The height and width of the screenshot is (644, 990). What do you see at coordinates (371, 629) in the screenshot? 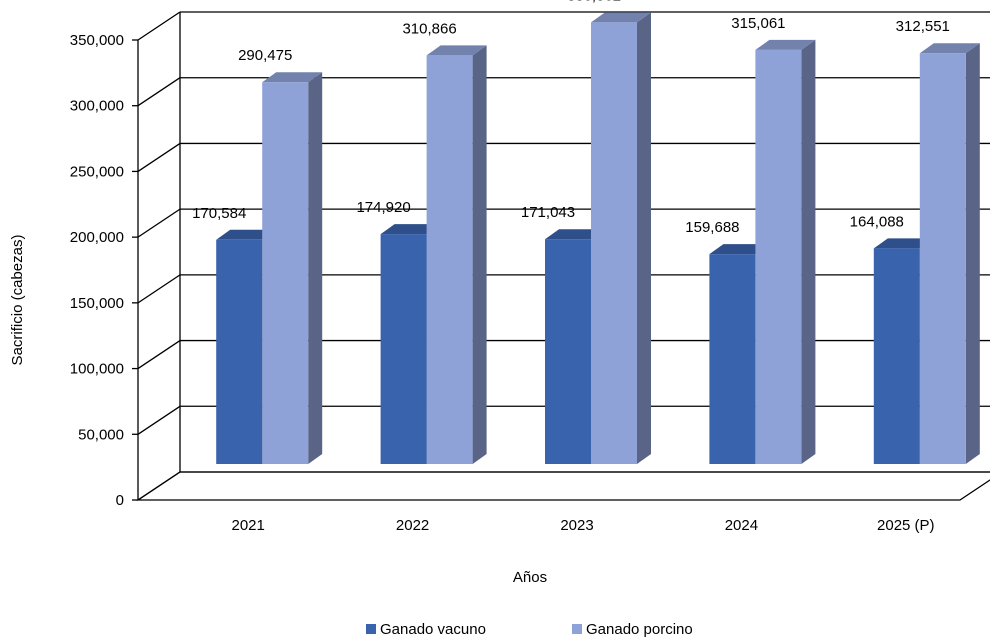
I see `legend-swatch-vacuno` at bounding box center [371, 629].